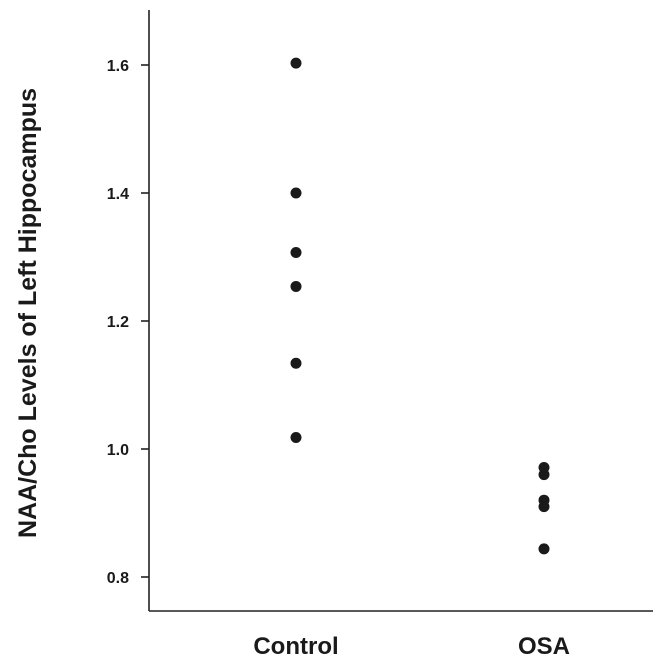 The height and width of the screenshot is (657, 657). Describe the element at coordinates (118, 322) in the screenshot. I see `y-tick-label: 1.2` at that location.